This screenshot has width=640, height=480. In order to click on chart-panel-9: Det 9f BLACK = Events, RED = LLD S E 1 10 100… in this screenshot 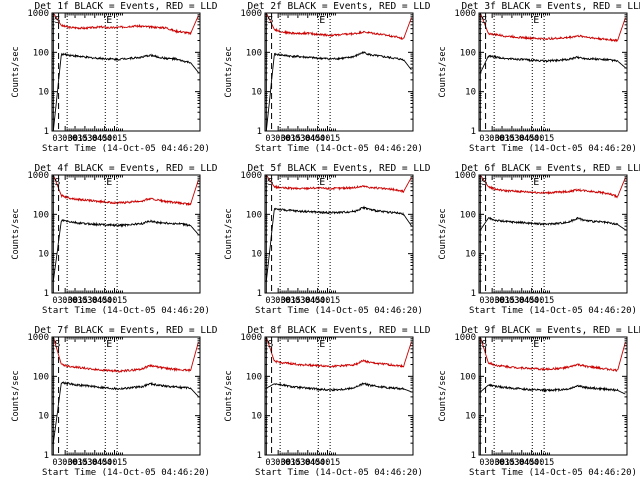, I will do `click(539, 401)`.